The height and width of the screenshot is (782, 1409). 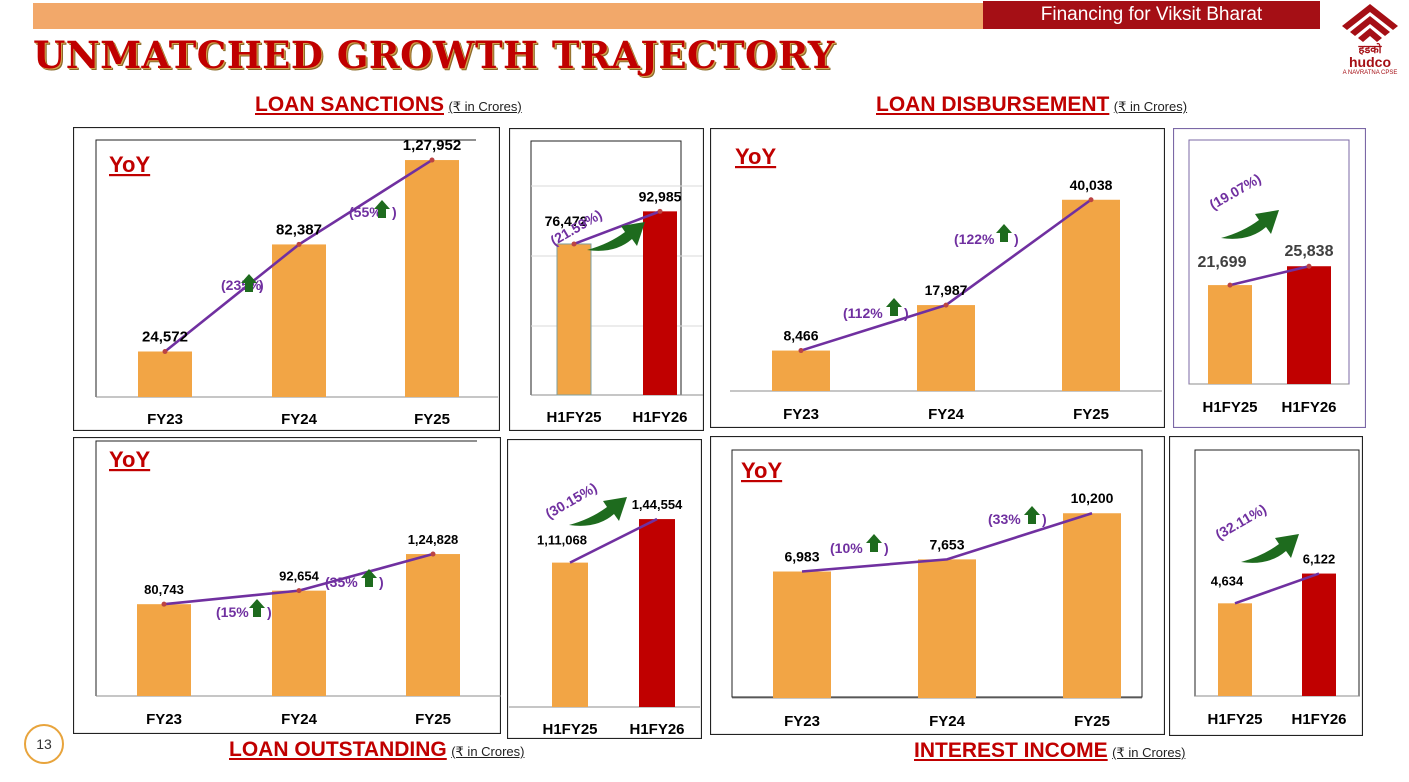 I want to click on interest-half-year-chart: H1FY25 H1FY26 4,634 6,122 (32.11%), so click(x=1266, y=586).